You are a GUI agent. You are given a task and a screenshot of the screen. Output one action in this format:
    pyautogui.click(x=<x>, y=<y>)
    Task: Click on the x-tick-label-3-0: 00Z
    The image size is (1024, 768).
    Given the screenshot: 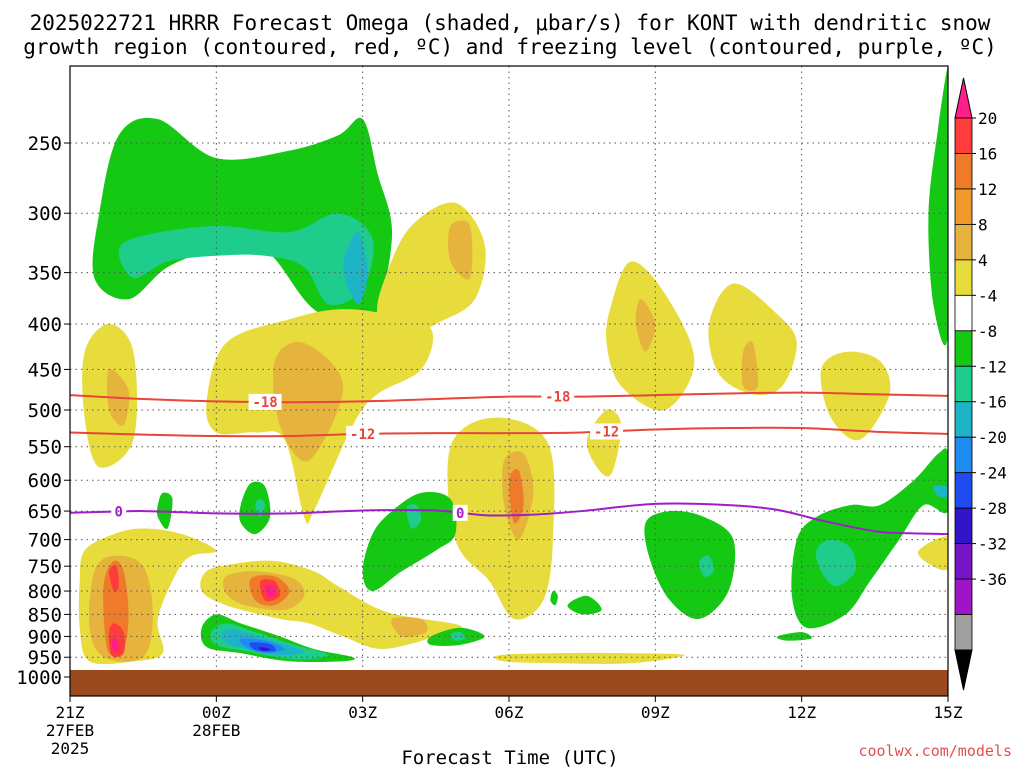 What is the action you would take?
    pyautogui.click(x=216, y=712)
    